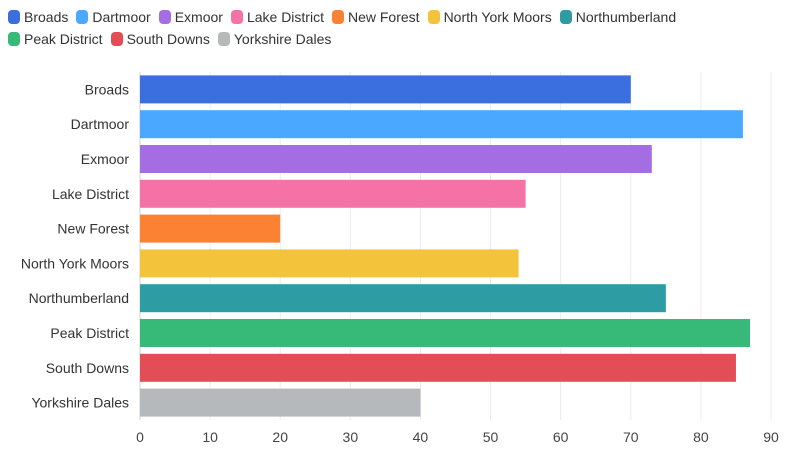 This screenshot has width=794, height=456. What do you see at coordinates (46, 17) in the screenshot?
I see `legend-label: Broads` at bounding box center [46, 17].